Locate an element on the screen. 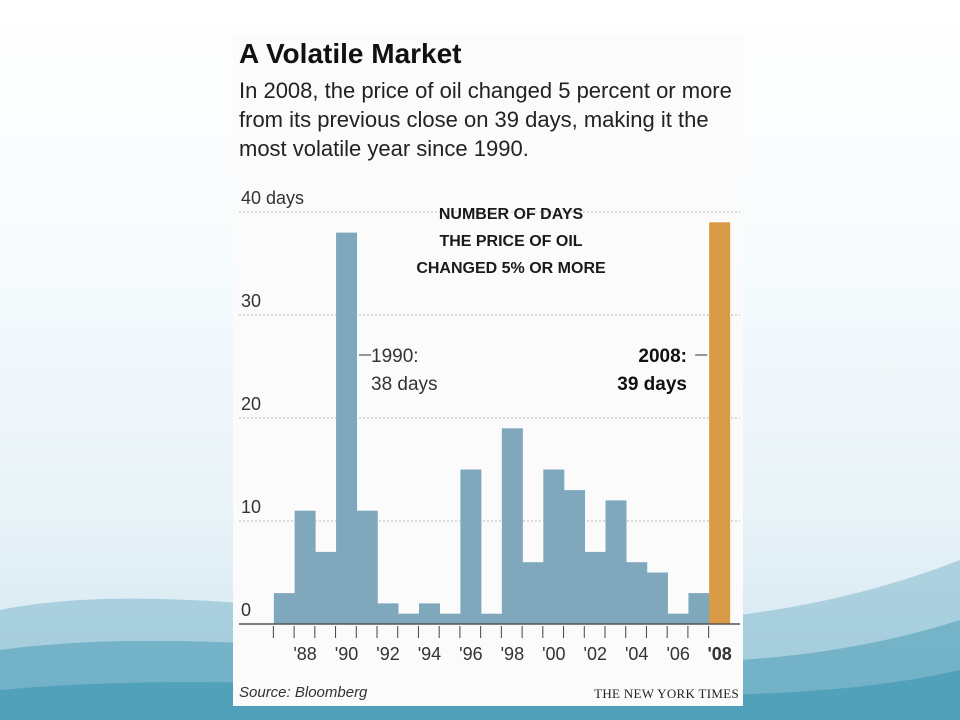 The height and width of the screenshot is (720, 960). x-tick-label: '96 is located at coordinates (470, 654).